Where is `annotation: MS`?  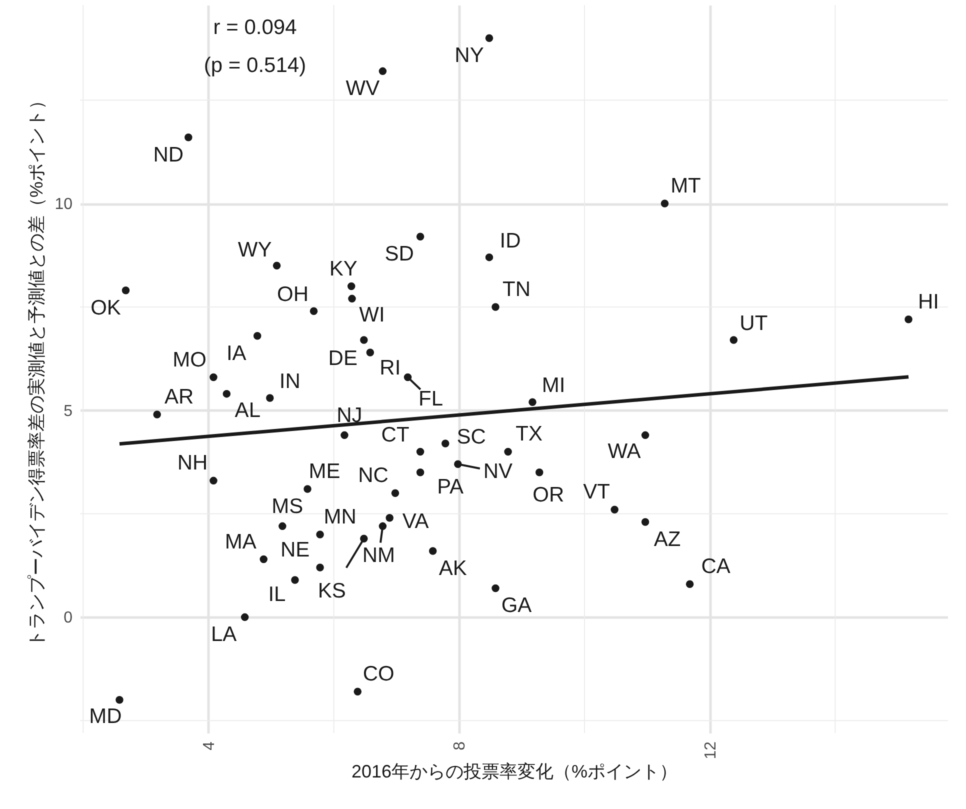 annotation: MS is located at coordinates (288, 506).